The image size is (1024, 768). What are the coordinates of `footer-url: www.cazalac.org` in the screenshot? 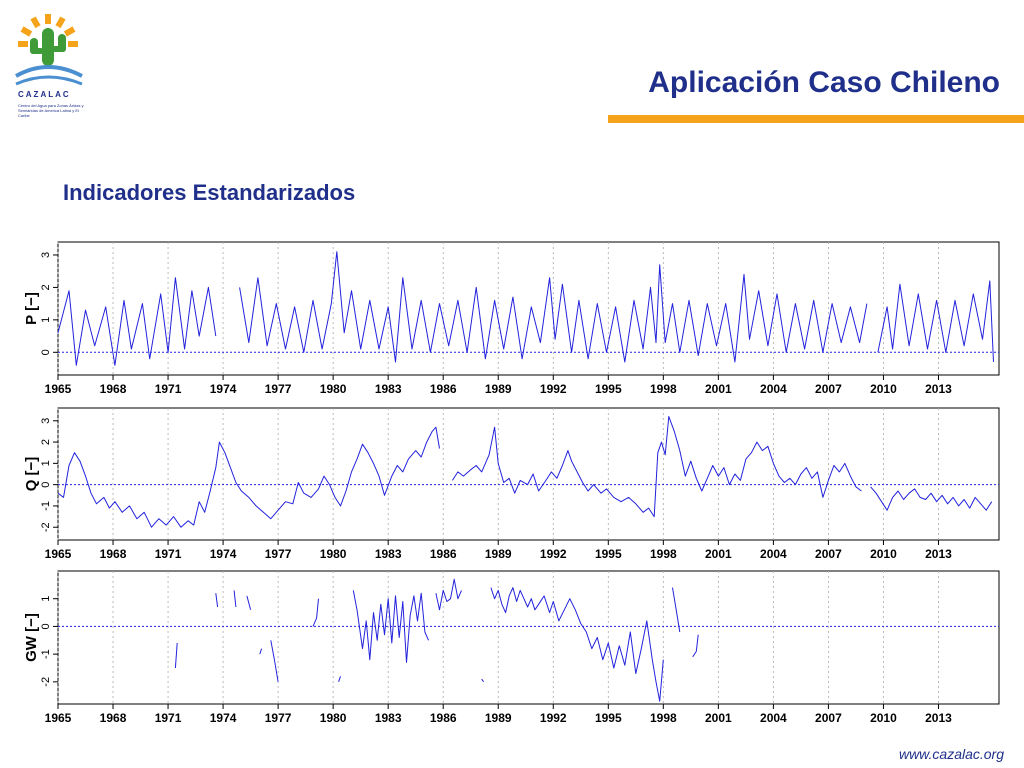 It's located at (951, 754).